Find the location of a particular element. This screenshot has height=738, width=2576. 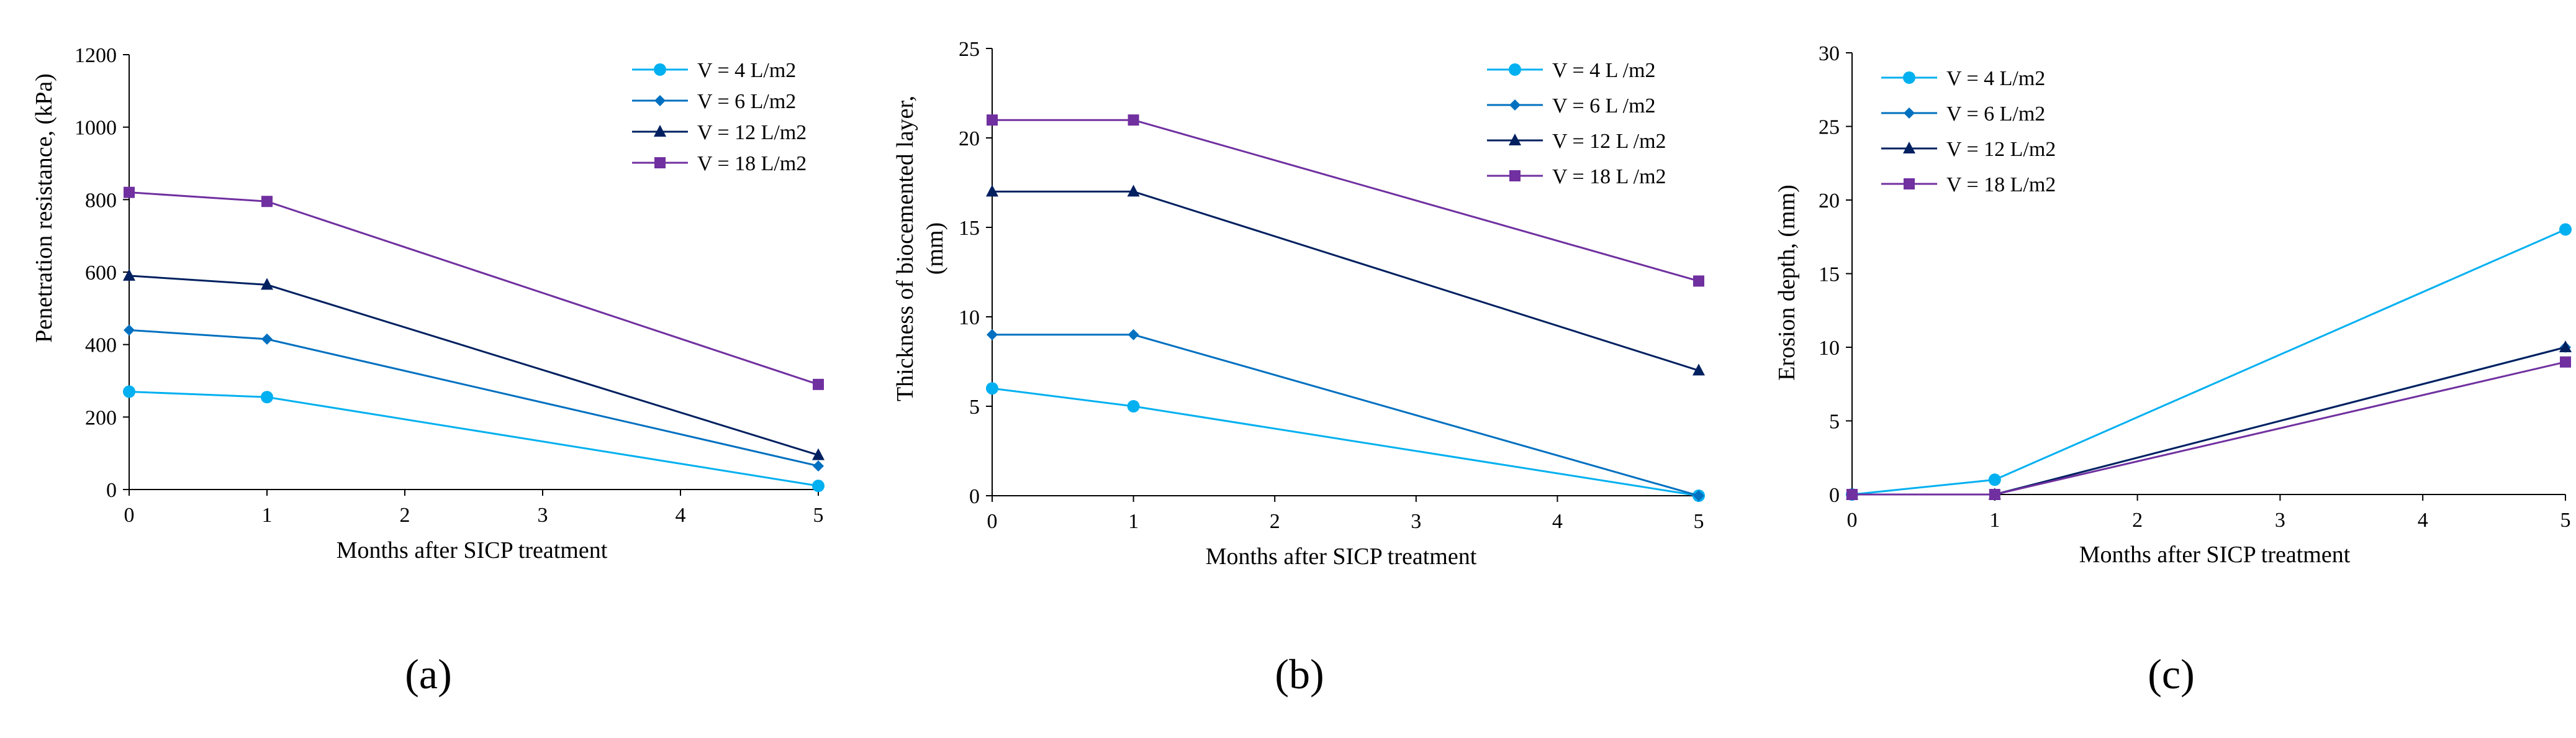

chart-a-y-tick-label: 200 is located at coordinates (101, 418).